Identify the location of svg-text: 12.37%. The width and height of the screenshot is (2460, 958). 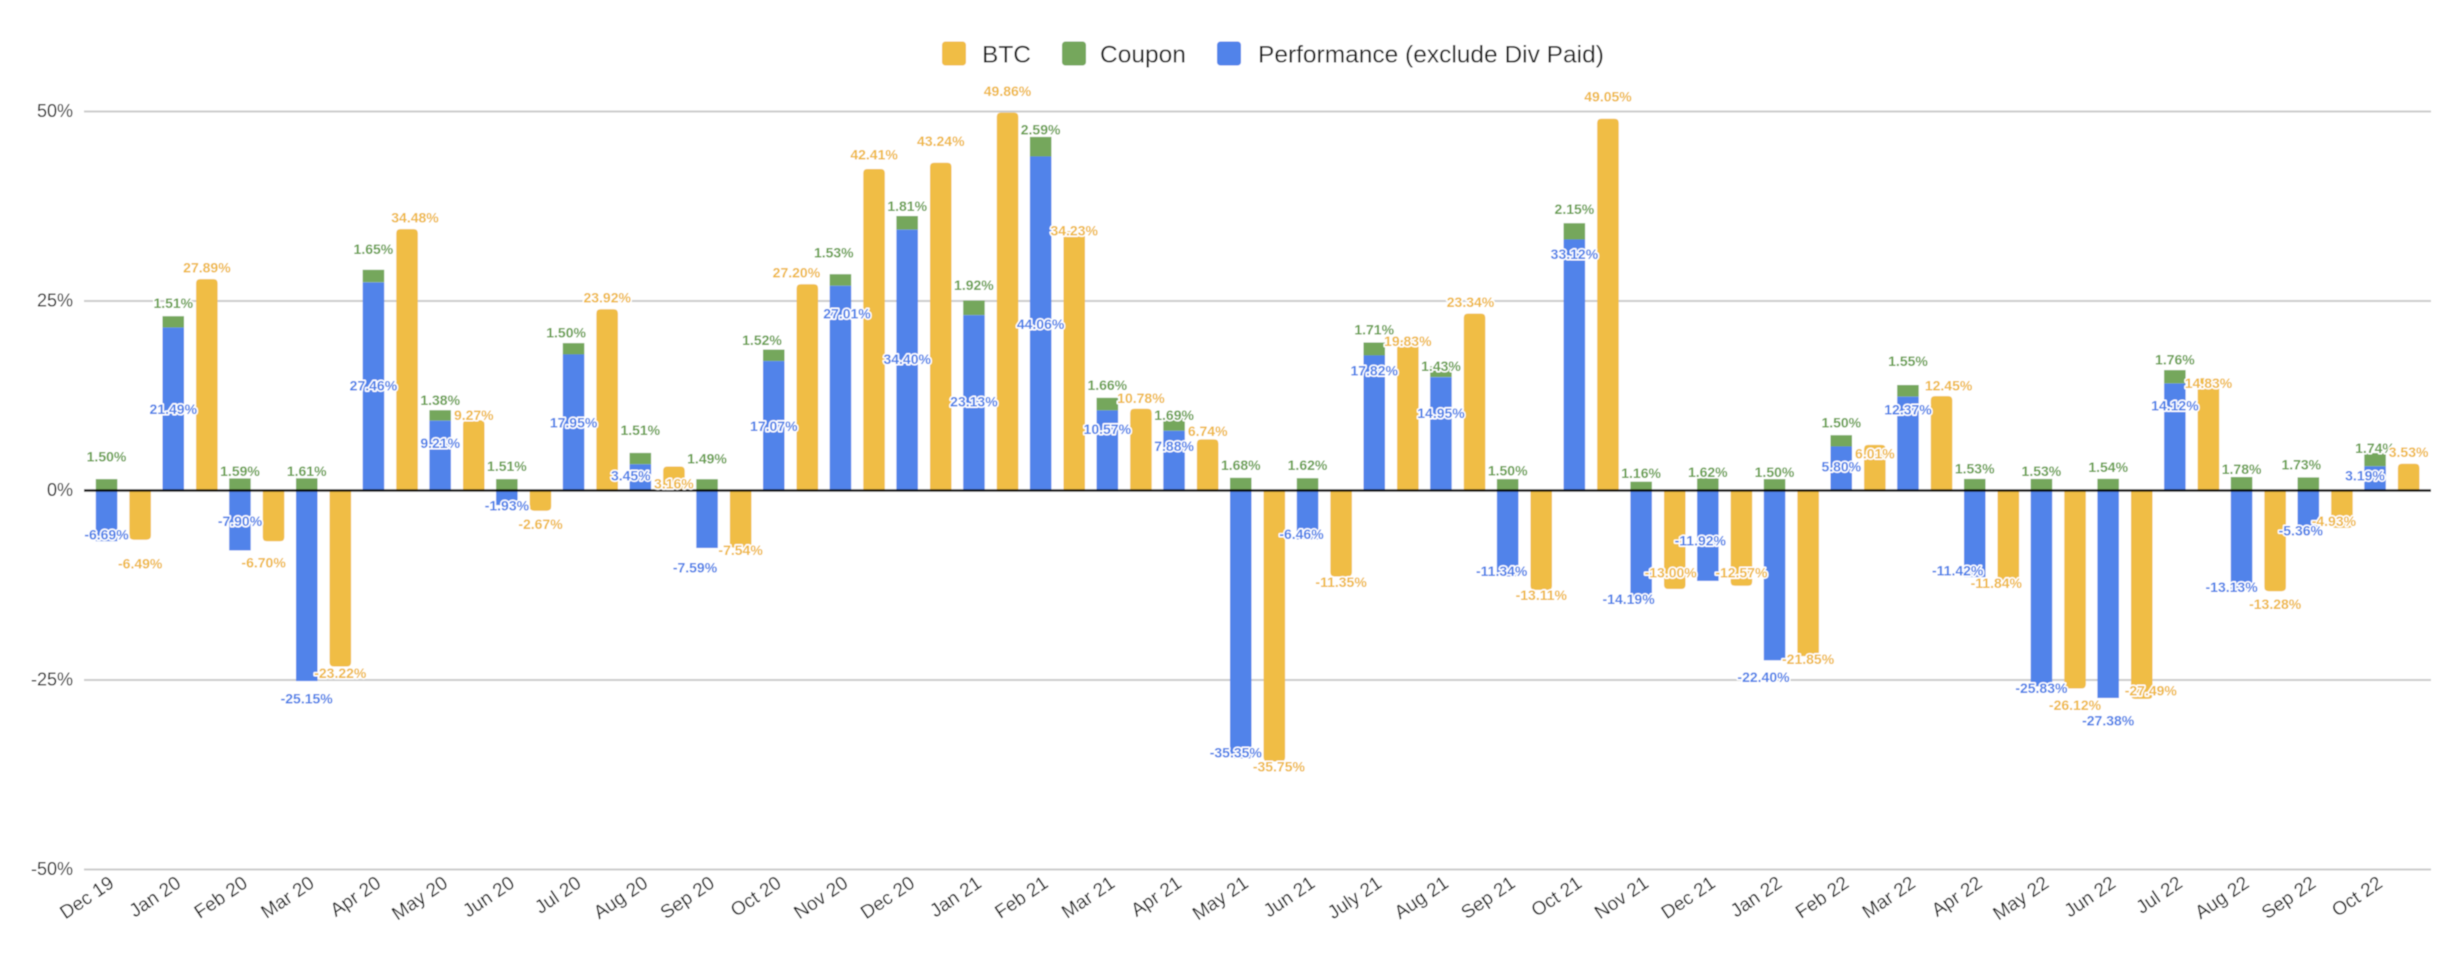
(1908, 410).